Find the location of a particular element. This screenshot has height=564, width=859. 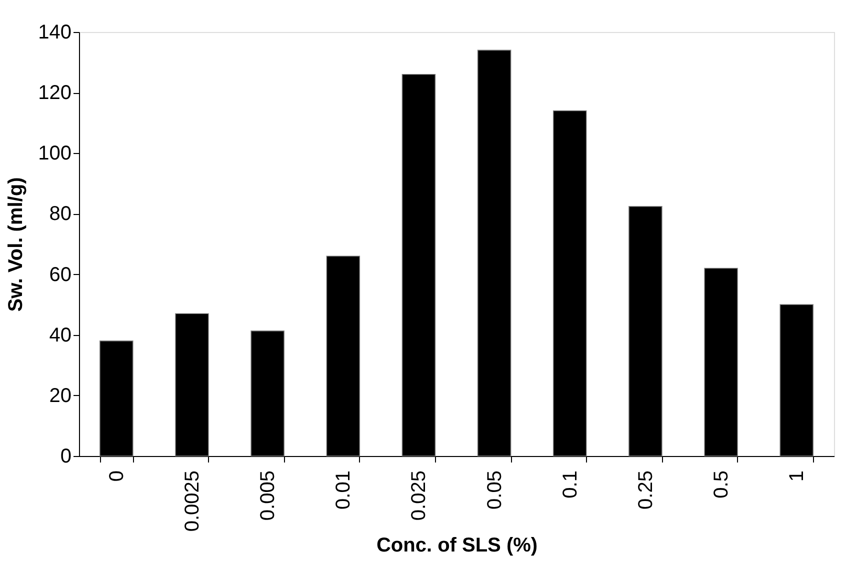

y-tick-label: 80 is located at coordinates (60, 214).